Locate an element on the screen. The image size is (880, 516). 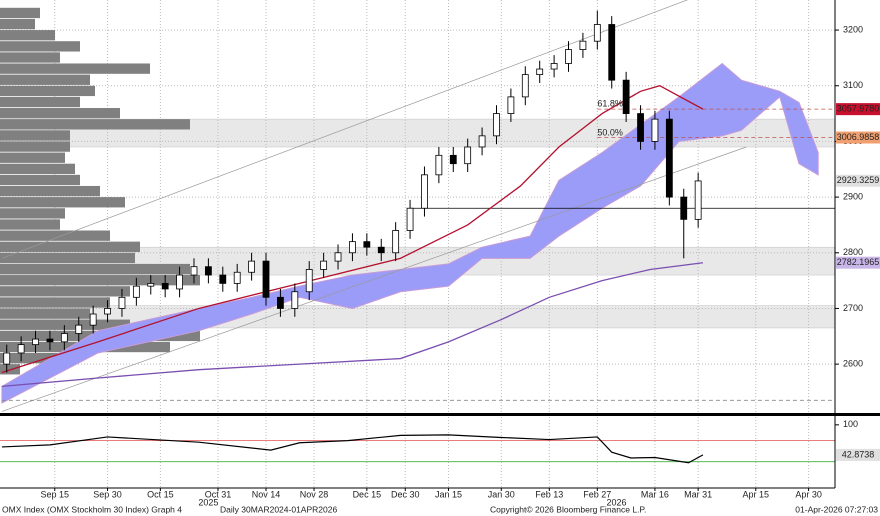
x-tick-label: Sep 15 is located at coordinates (54, 494).